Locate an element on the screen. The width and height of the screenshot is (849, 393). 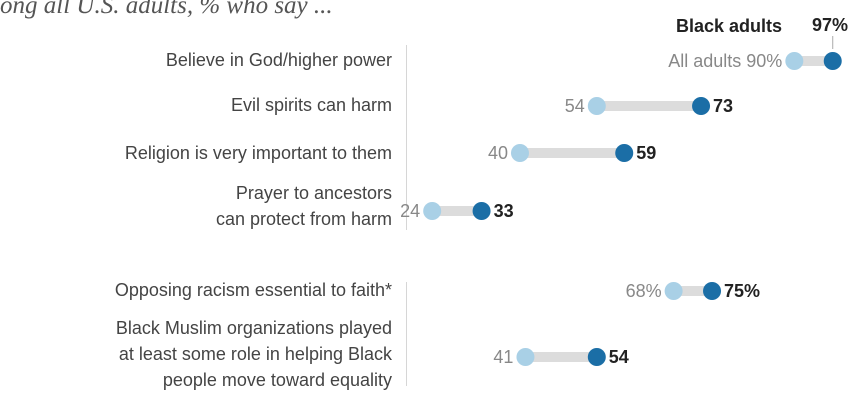
category-label: Opposing racism essential to faith* is located at coordinates (253, 290).